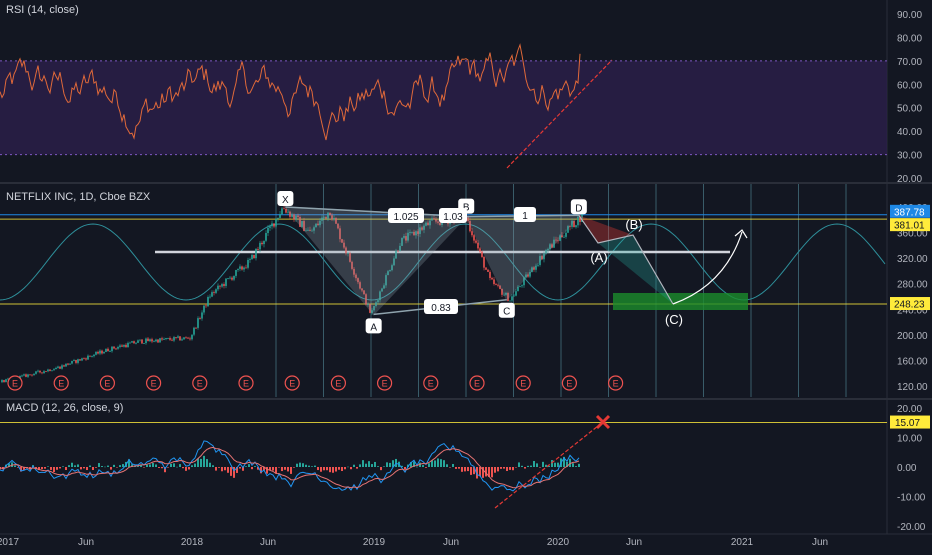 This screenshot has width=932, height=555. What do you see at coordinates (910, 225) in the screenshot?
I see `price-badge-box` at bounding box center [910, 225].